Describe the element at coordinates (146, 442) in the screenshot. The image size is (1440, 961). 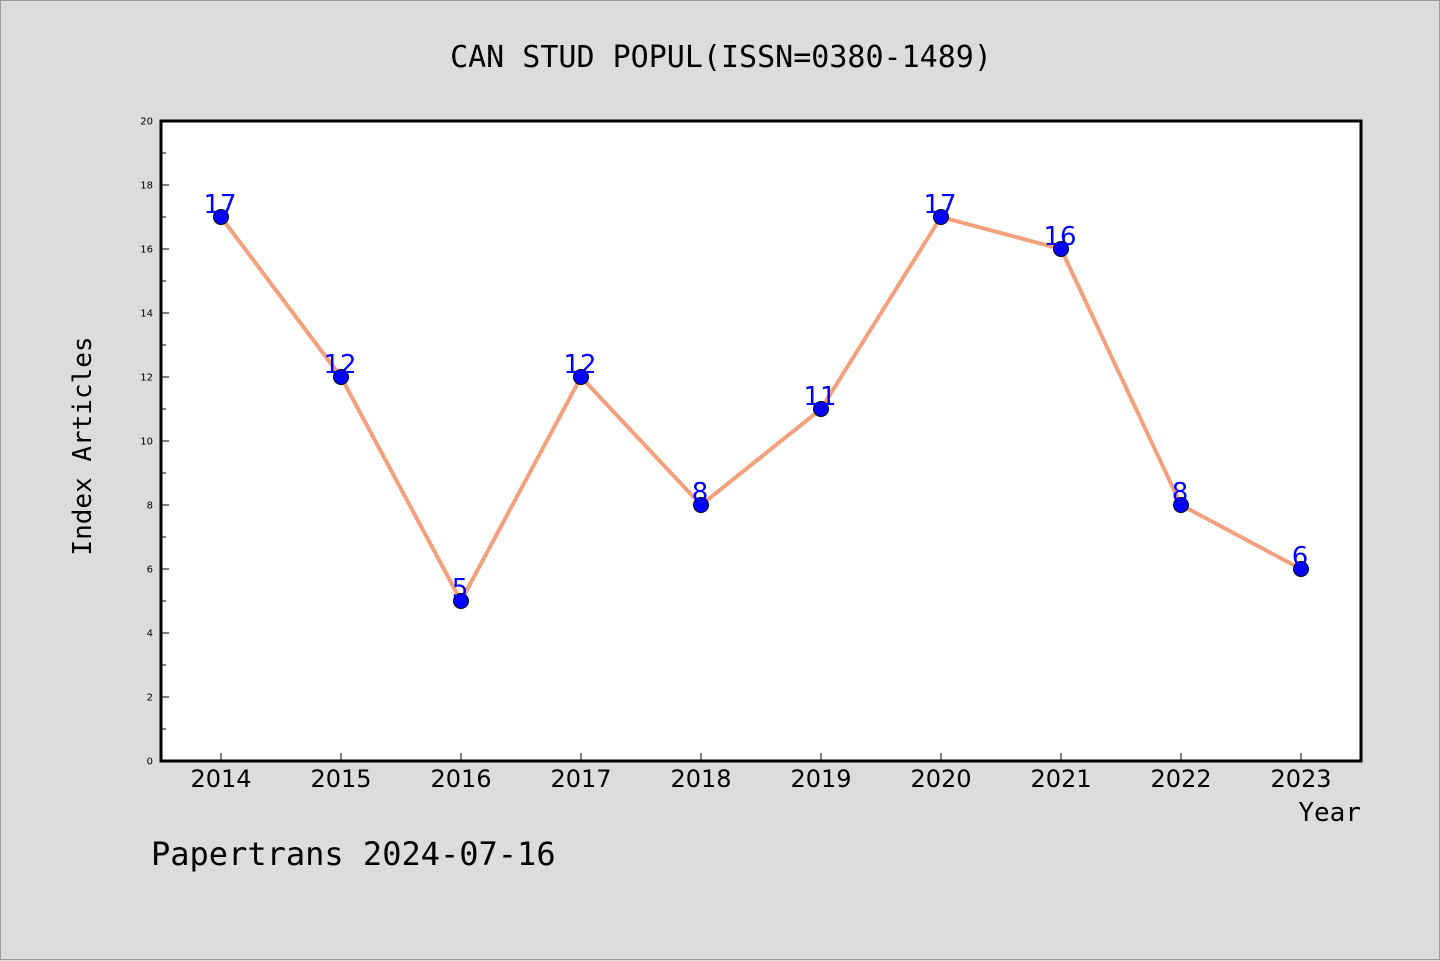
I see `y-tick-label: 10` at that location.